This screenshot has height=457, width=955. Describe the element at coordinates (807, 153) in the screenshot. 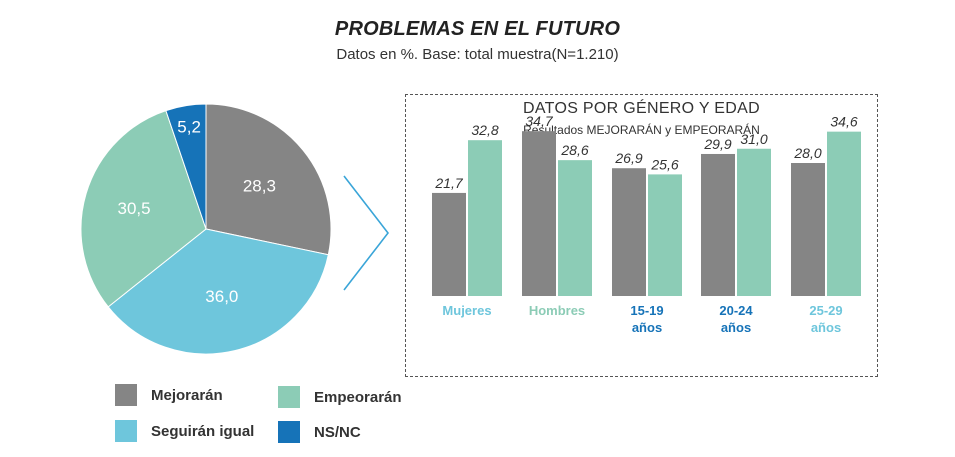

I see `bar-value-label: 28,0` at that location.